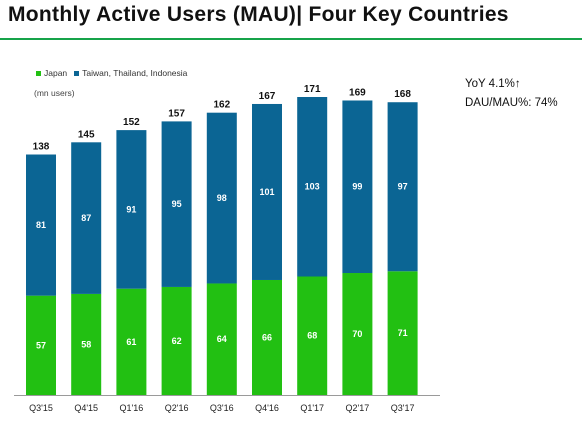  What do you see at coordinates (54, 93) in the screenshot?
I see `unit-label: (mn users)` at bounding box center [54, 93].